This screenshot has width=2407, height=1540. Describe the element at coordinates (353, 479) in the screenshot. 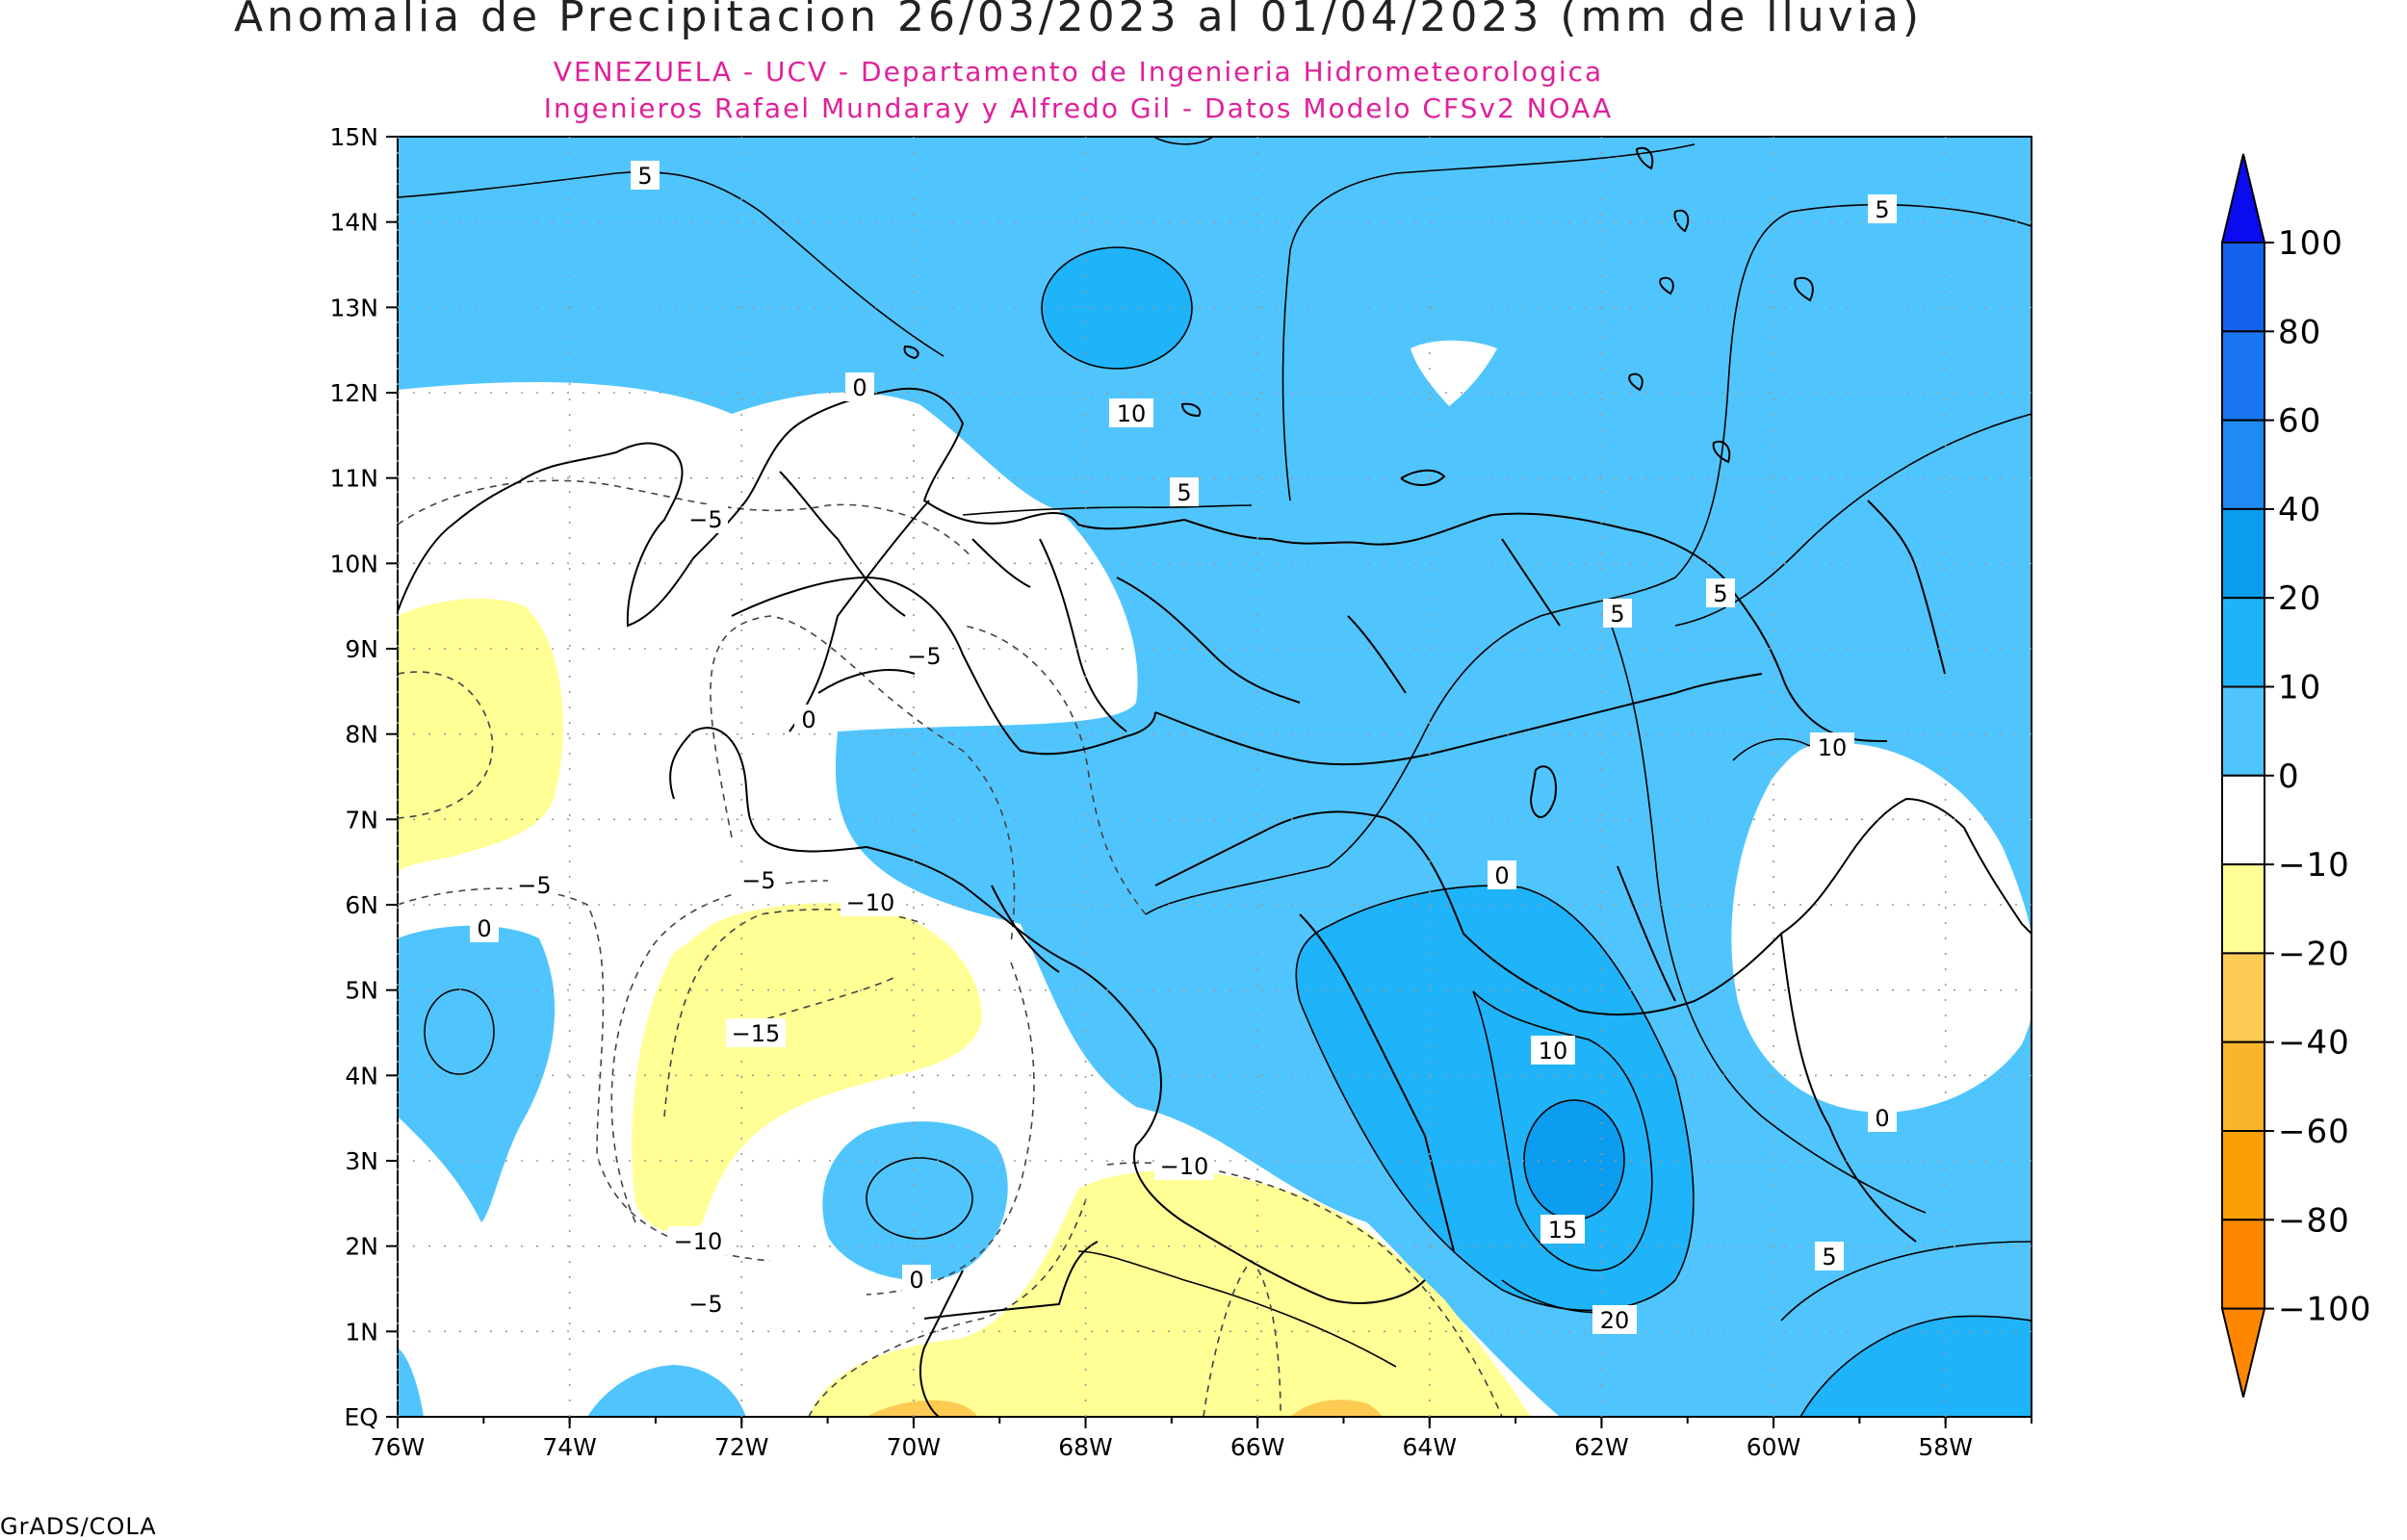

I see `y-tick-label: 11N` at that location.